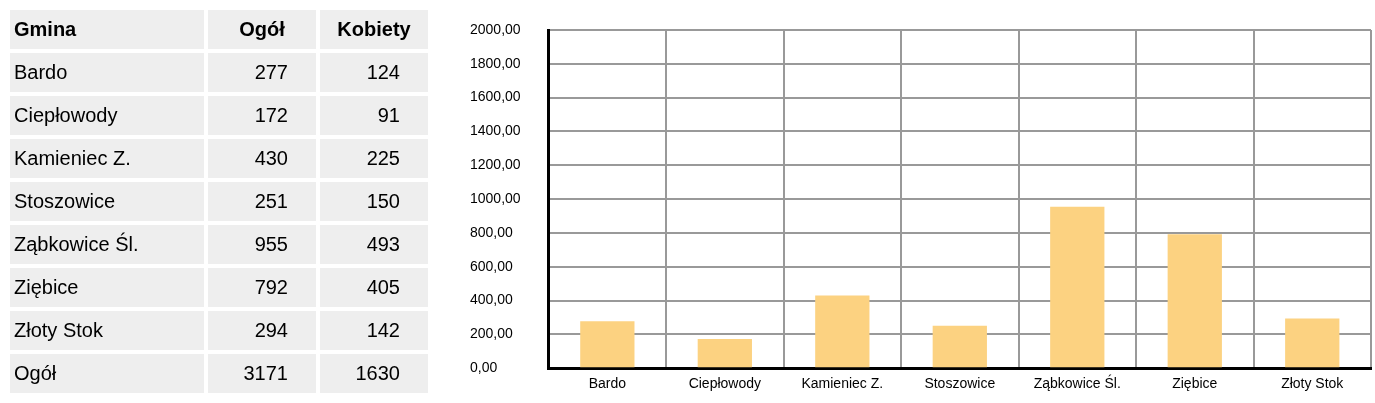 This screenshot has width=1375, height=403. Describe the element at coordinates (492, 265) in the screenshot. I see `y-tick-label: 600,00` at that location.